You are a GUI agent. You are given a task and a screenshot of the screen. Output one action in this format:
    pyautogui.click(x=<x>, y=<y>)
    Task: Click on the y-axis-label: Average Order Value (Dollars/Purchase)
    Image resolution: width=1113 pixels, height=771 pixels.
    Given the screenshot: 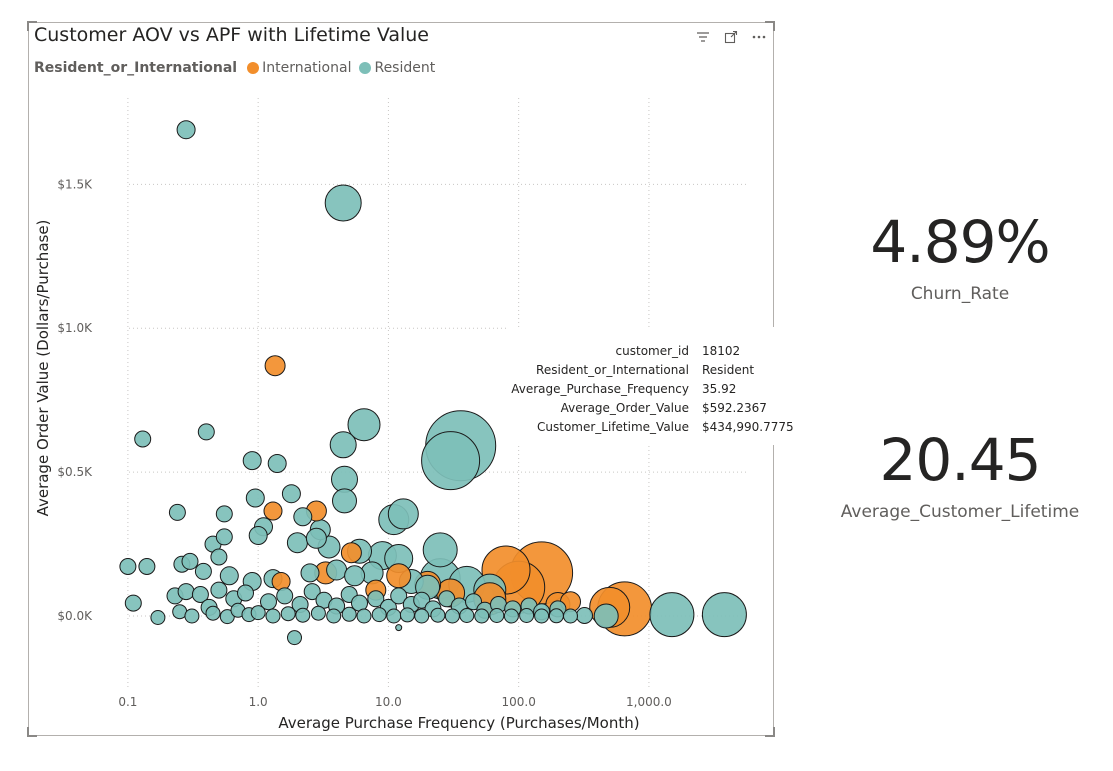 What is the action you would take?
    pyautogui.click(x=43, y=368)
    